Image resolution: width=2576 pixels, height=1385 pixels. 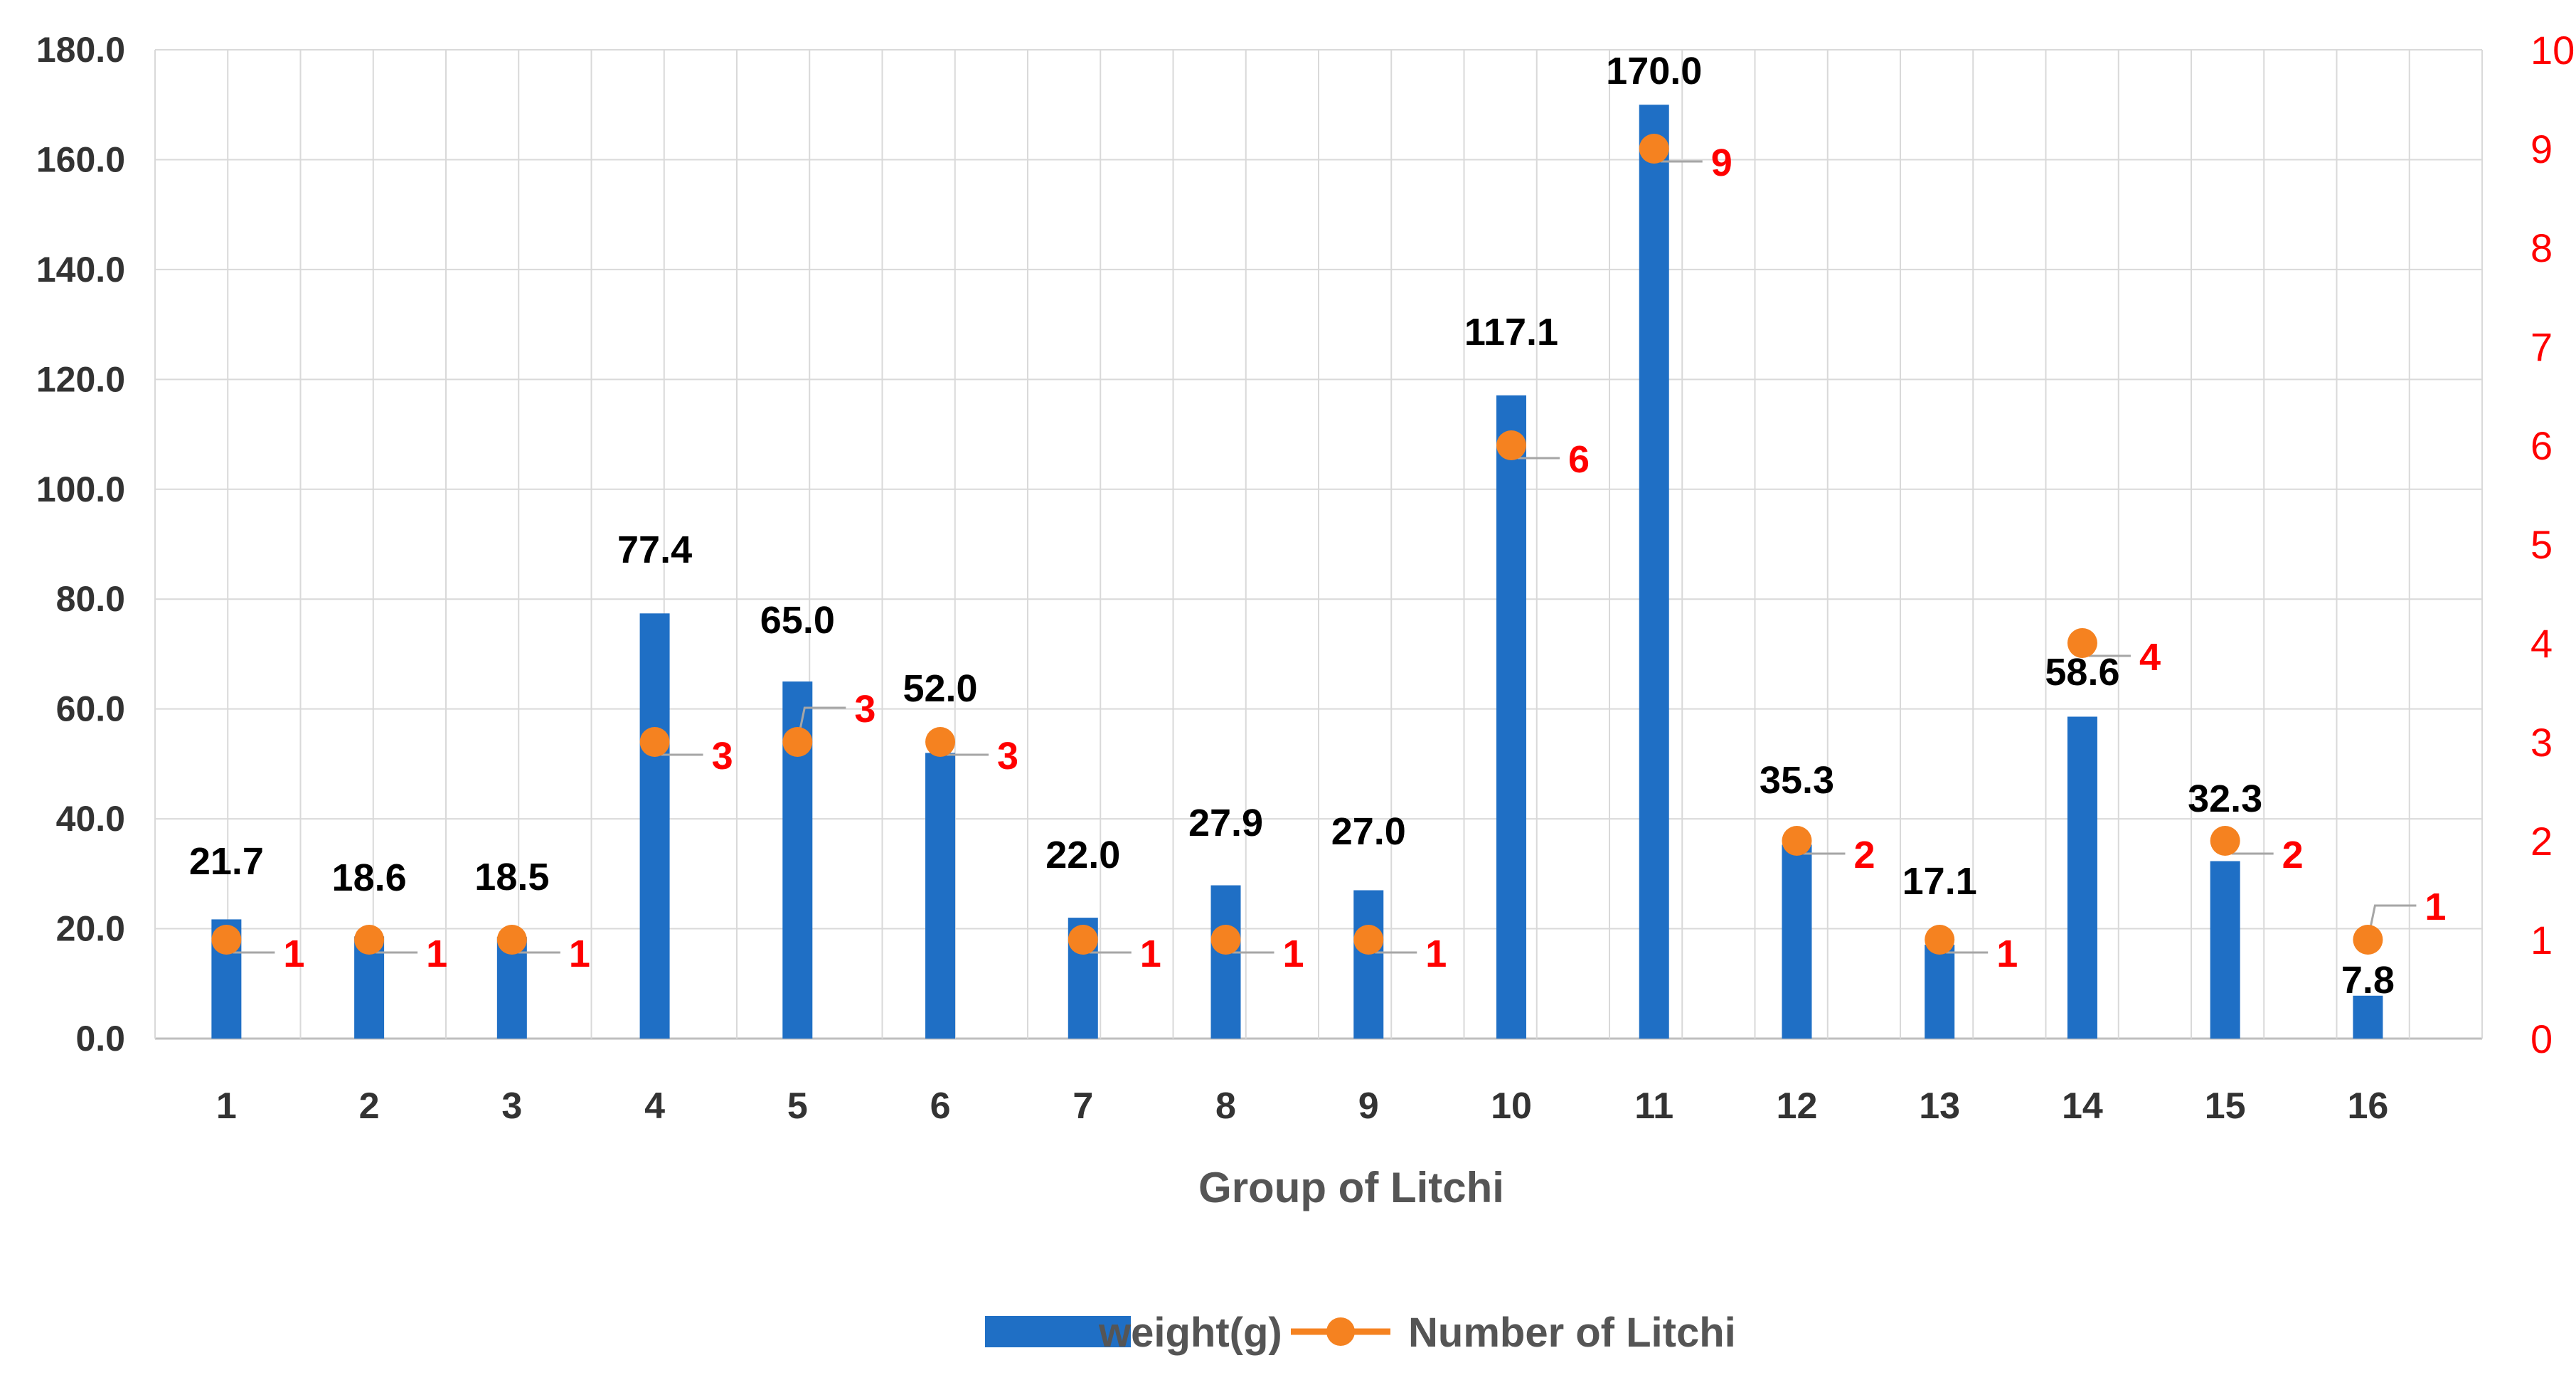 What do you see at coordinates (2225, 1106) in the screenshot?
I see `x-tick-label: 15` at bounding box center [2225, 1106].